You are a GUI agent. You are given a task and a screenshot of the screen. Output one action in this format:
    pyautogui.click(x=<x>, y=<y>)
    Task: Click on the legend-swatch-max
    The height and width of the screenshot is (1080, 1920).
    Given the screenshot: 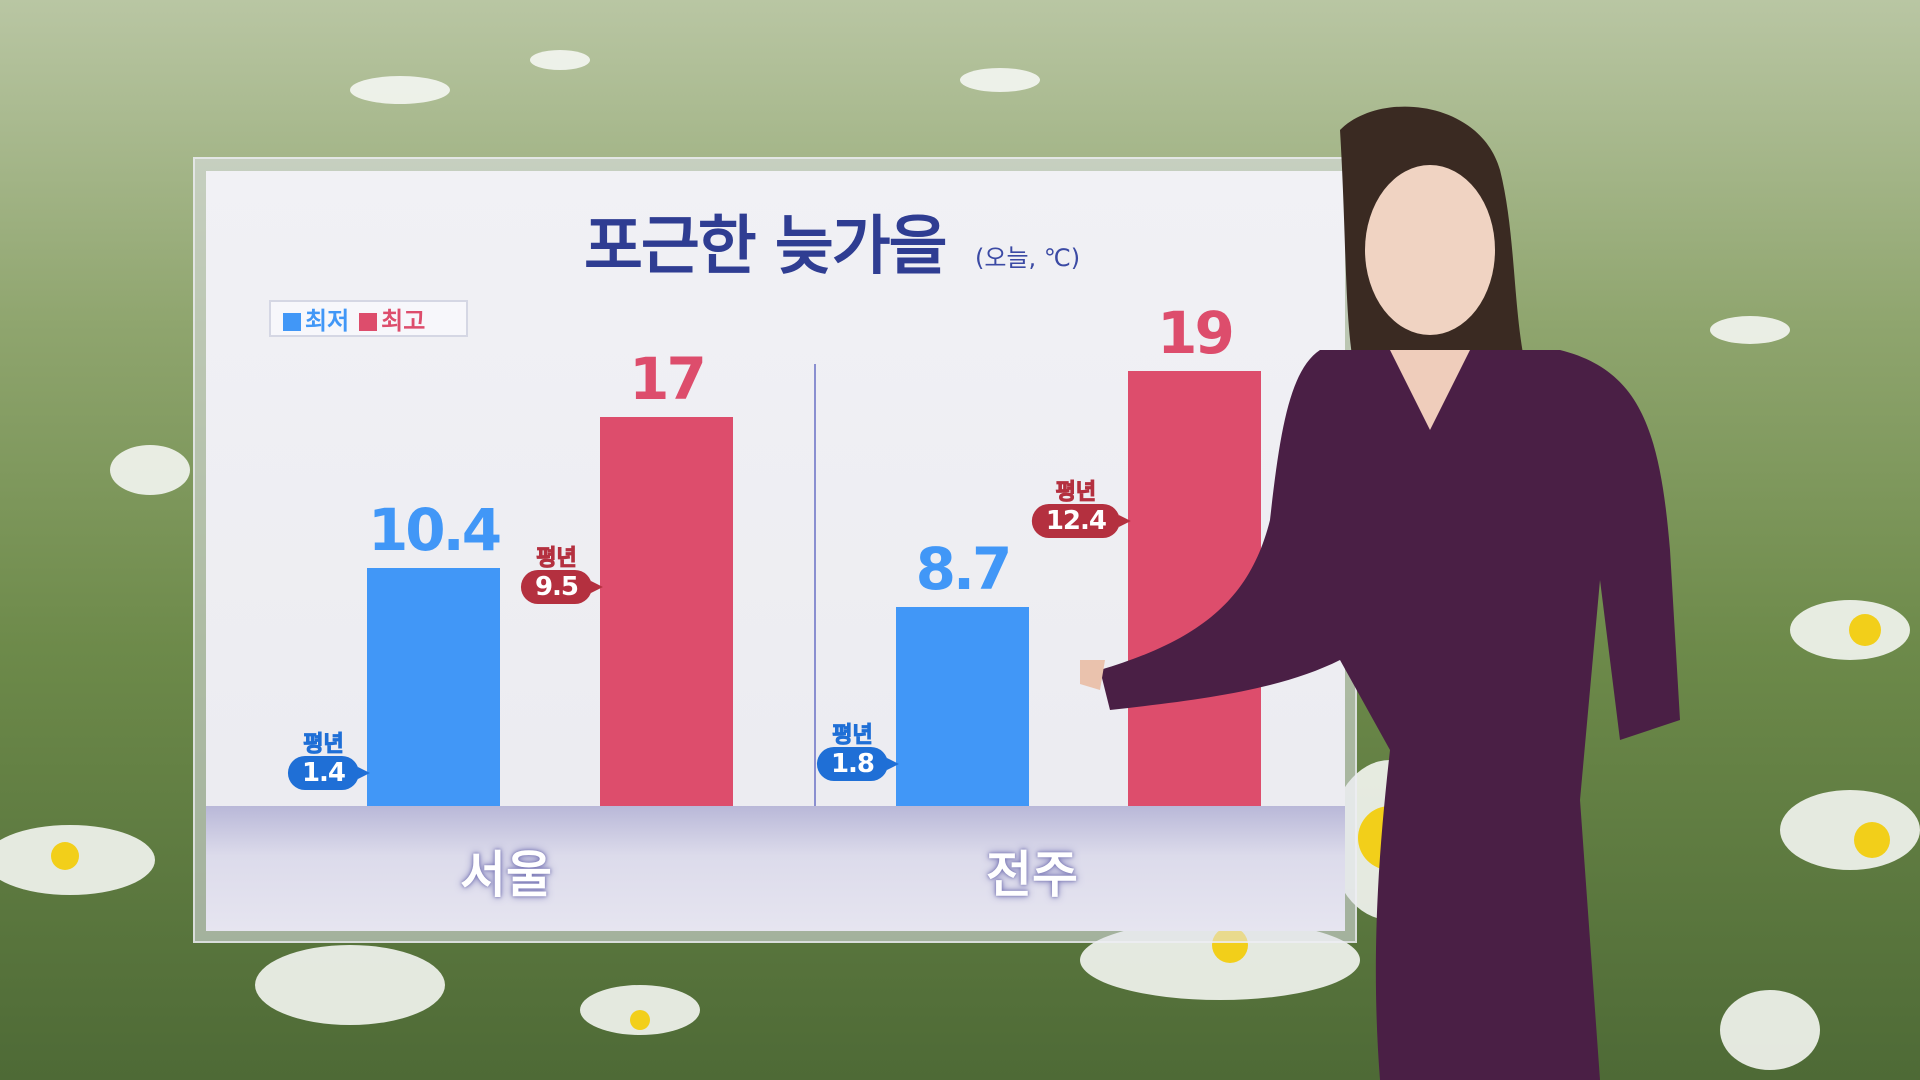 What is the action you would take?
    pyautogui.click(x=368, y=322)
    